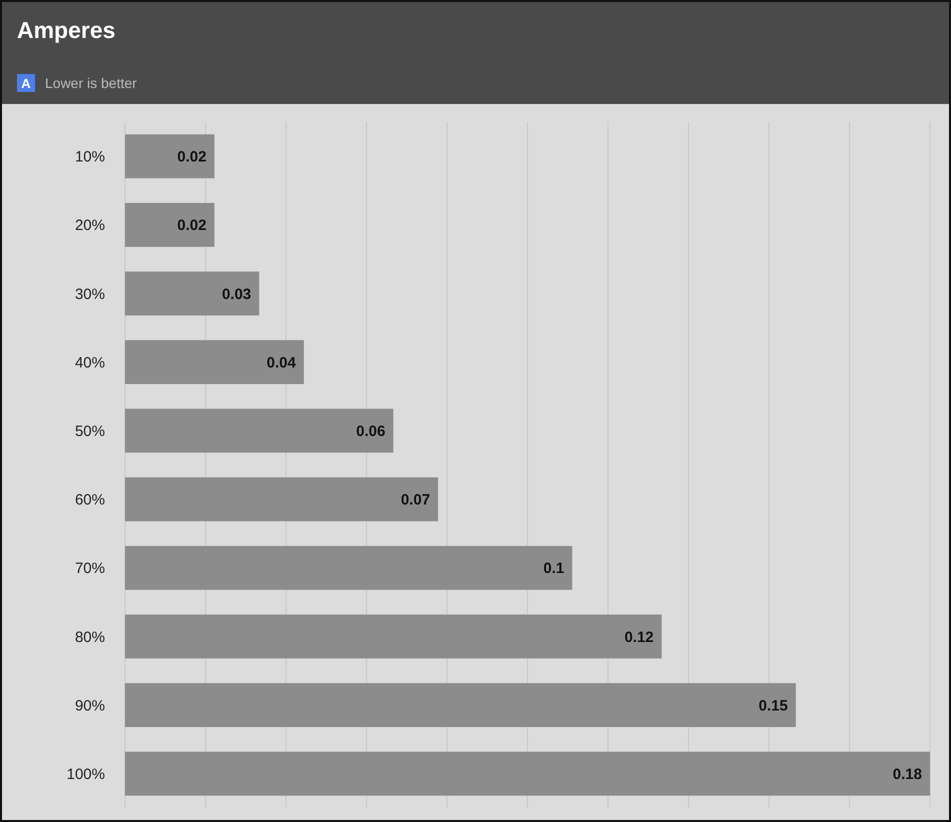  Describe the element at coordinates (66, 30) in the screenshot. I see `chart-title: Amperes` at that location.